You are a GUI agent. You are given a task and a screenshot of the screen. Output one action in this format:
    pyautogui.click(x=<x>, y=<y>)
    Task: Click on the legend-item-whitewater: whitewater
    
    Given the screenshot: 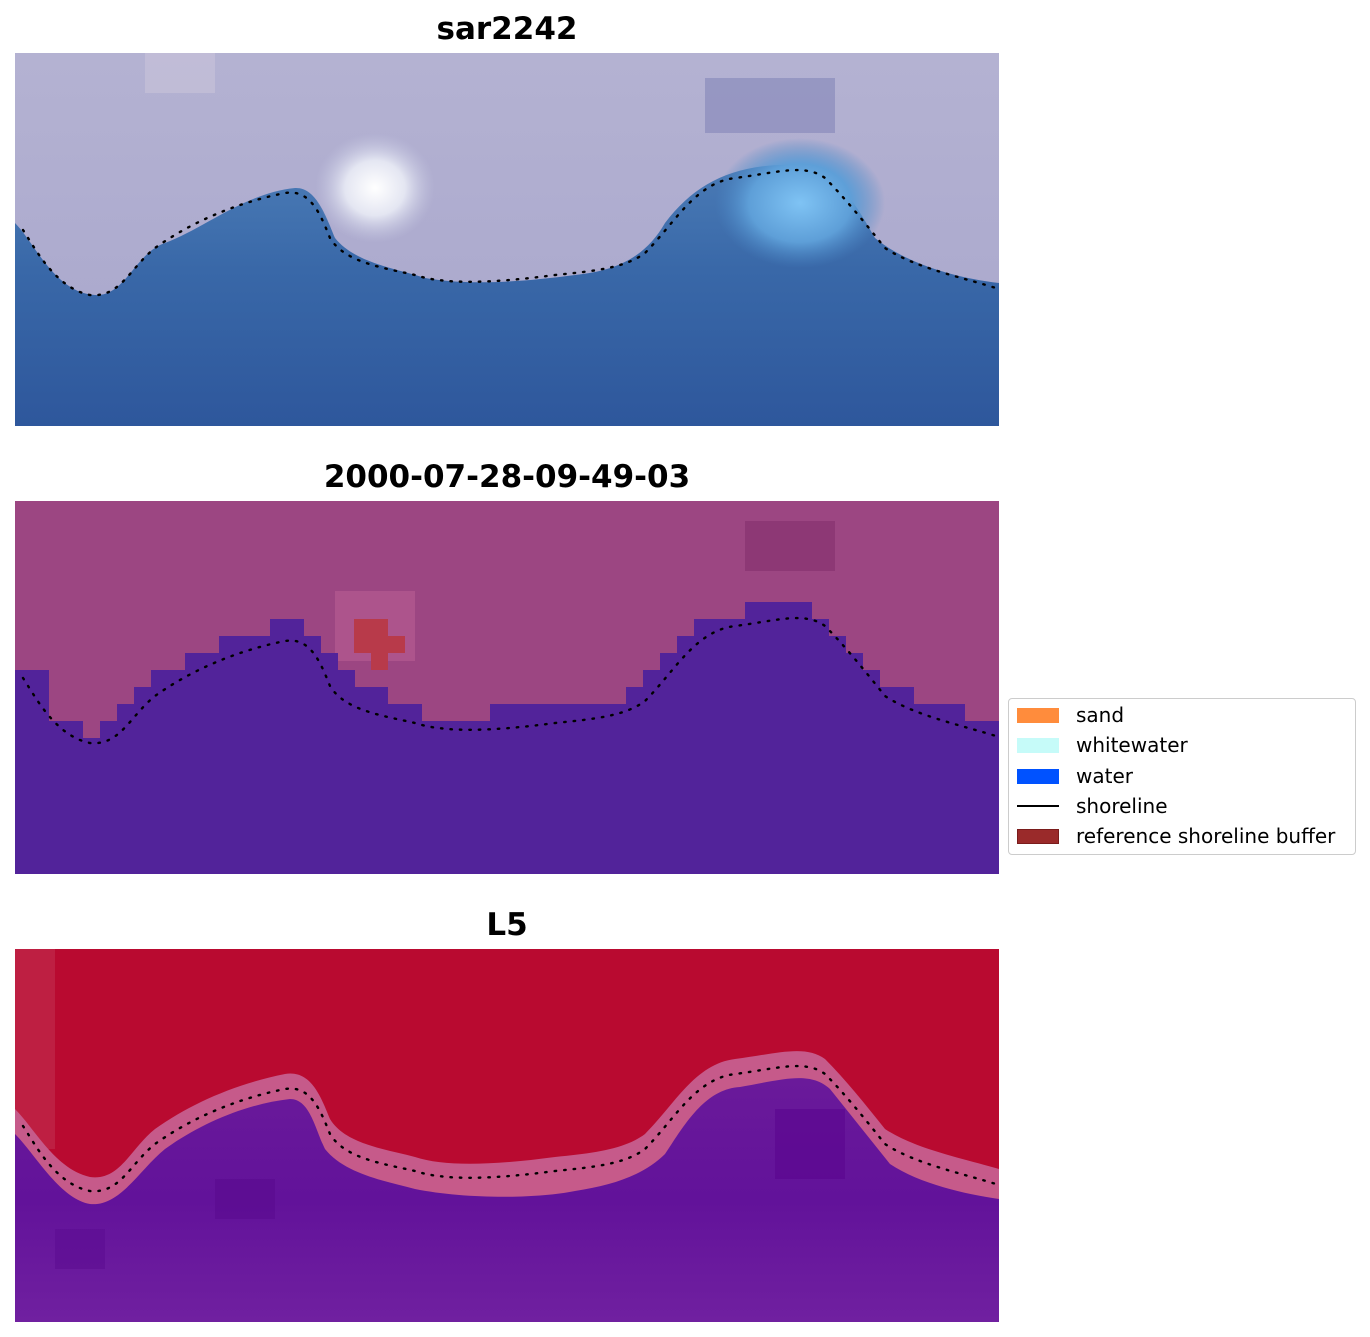 What is the action you would take?
    pyautogui.click(x=1102, y=745)
    